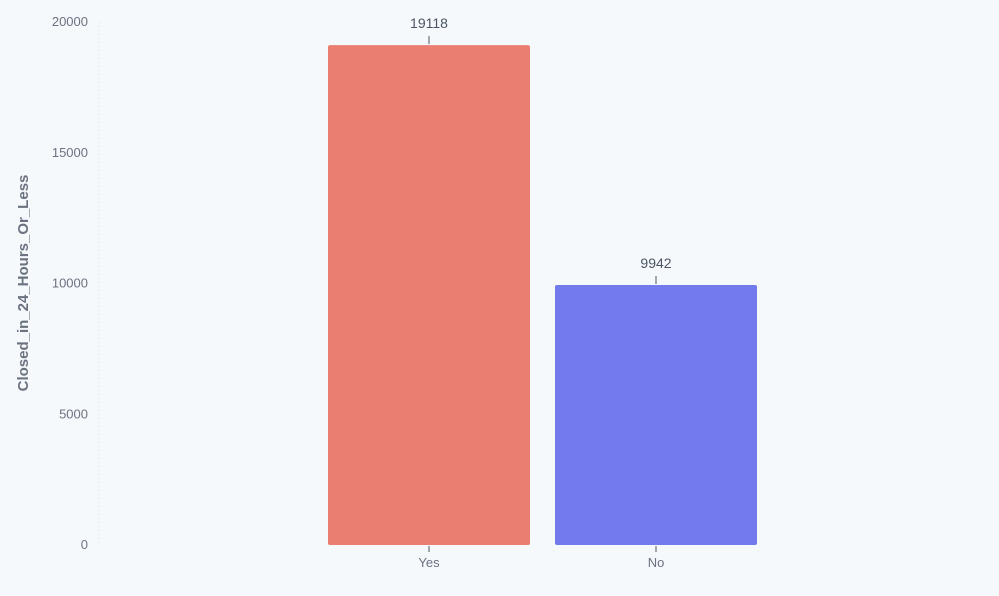 This screenshot has width=999, height=596. I want to click on x-tick-label: No, so click(656, 562).